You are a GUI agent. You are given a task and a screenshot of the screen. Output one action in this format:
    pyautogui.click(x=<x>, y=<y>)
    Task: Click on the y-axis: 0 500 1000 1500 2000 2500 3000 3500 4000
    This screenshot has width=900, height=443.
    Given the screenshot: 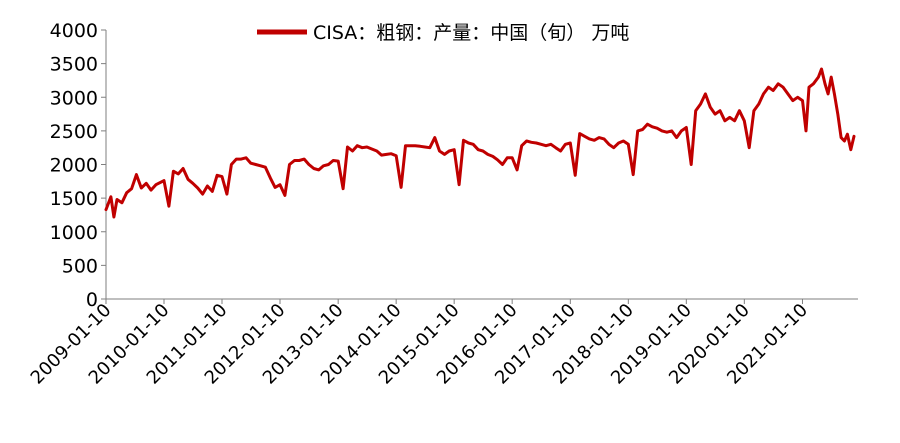 What is the action you would take?
    pyautogui.click(x=78, y=165)
    